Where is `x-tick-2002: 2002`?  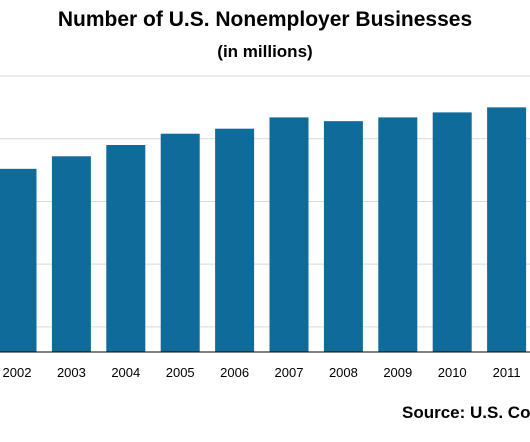
x-tick-2002: 2002 is located at coordinates (17, 372).